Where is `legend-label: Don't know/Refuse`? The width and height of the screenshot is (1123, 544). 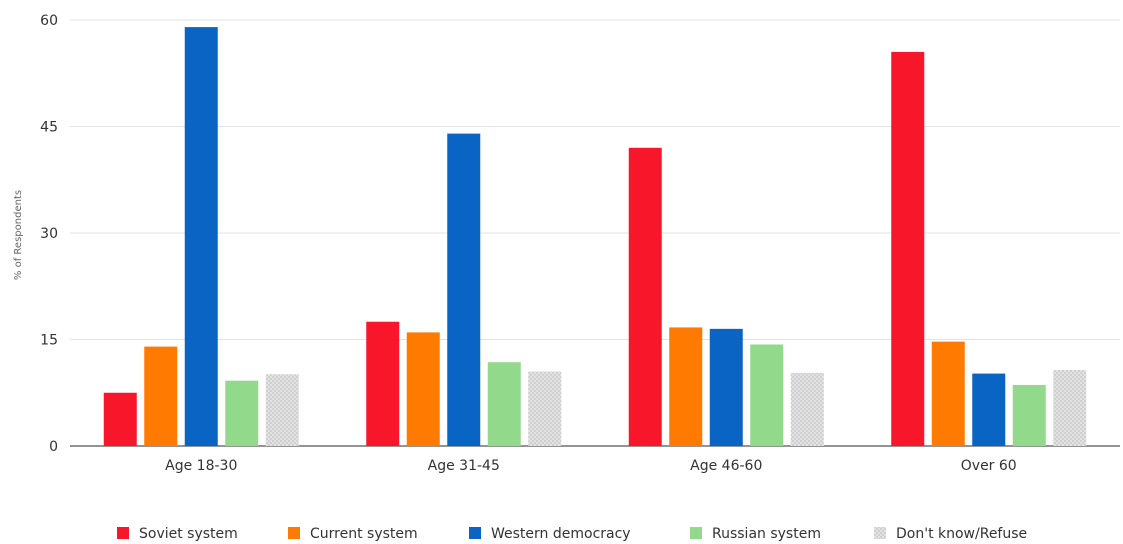 legend-label: Don't know/Refuse is located at coordinates (961, 534).